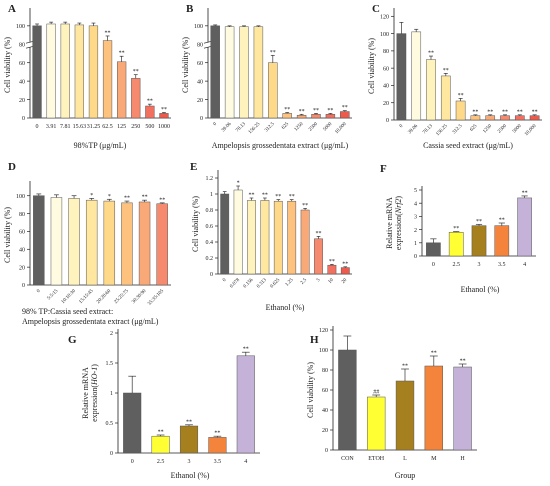 This screenshot has height=486, width=550. What do you see at coordinates (109, 197) in the screenshot?
I see `sig-mark-d-4: *` at bounding box center [109, 197].